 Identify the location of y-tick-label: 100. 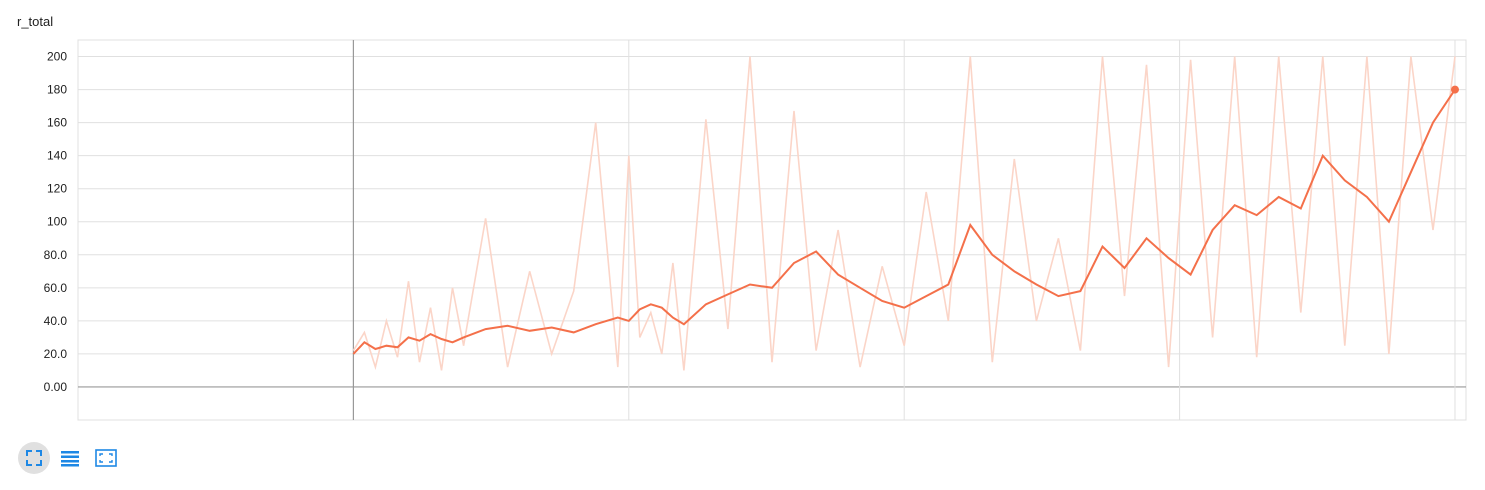
(57, 222).